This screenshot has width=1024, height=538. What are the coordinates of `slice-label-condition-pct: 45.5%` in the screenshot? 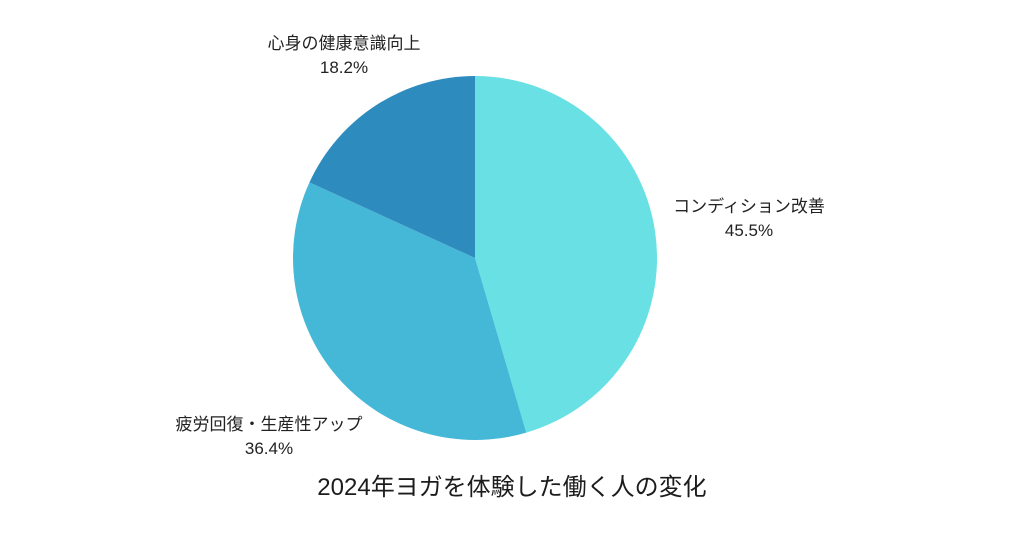 It's located at (749, 230).